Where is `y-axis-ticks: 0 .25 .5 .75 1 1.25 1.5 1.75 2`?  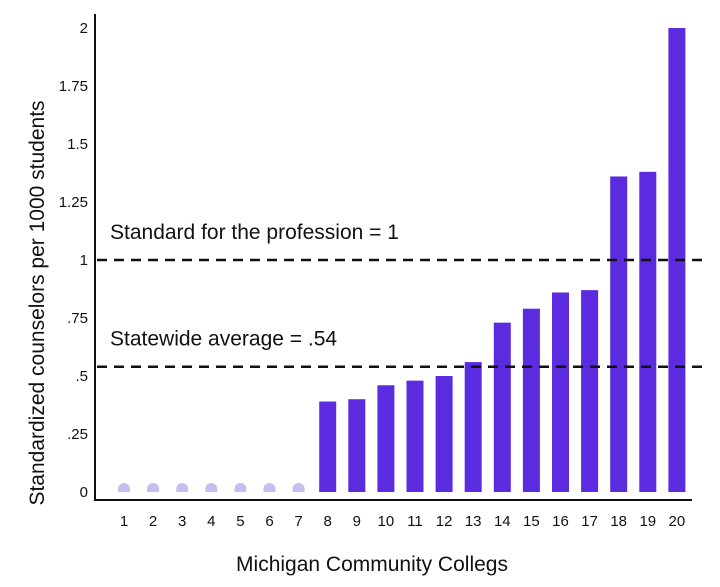 y-axis-ticks: 0 .25 .5 .75 1 1.25 1.5 1.75 2 is located at coordinates (73, 260).